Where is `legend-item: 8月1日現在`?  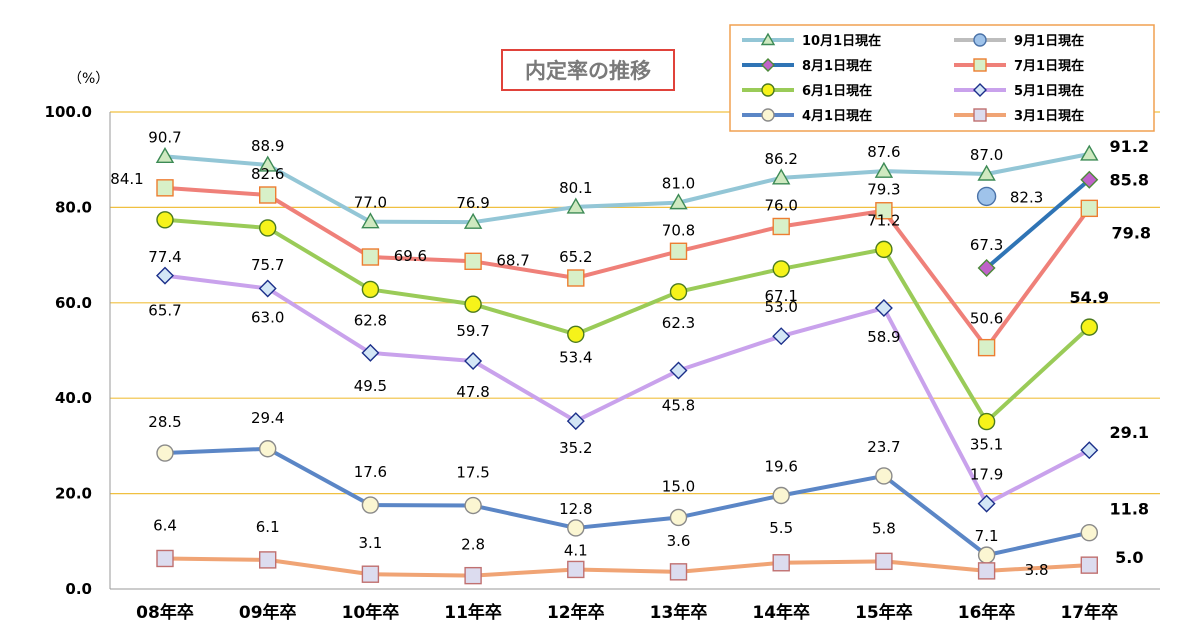
legend-item: 8月1日現在 is located at coordinates (807, 66).